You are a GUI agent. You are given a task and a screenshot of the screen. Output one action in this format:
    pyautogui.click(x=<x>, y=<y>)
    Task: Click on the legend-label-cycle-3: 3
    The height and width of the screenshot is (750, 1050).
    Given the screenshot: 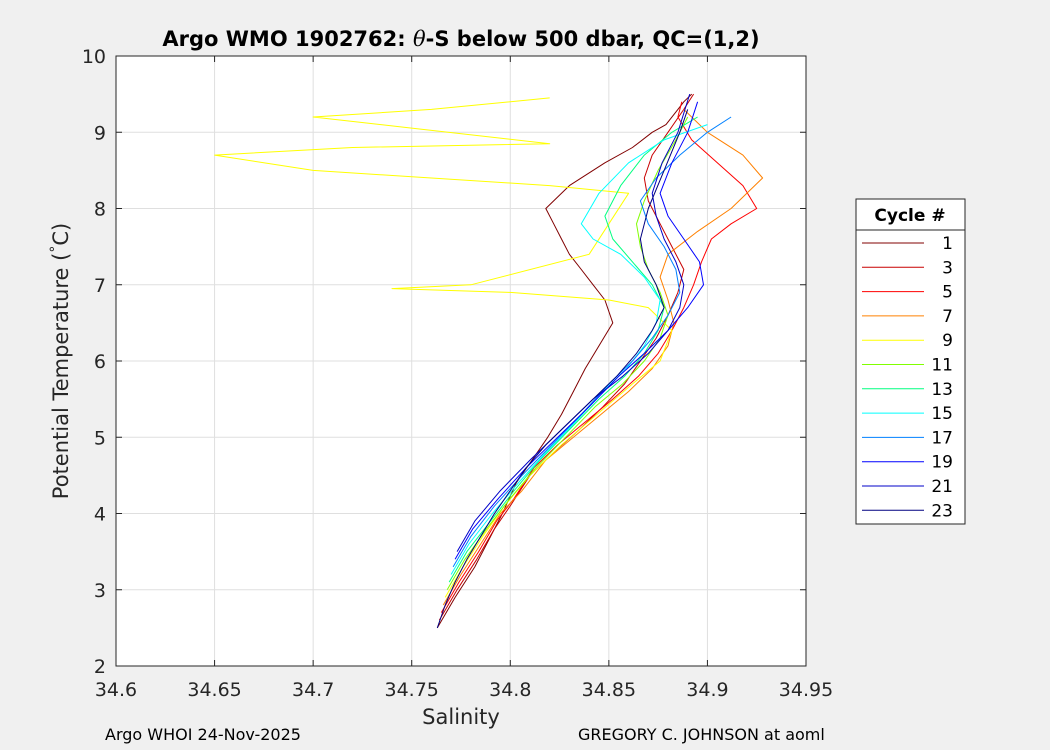 What is the action you would take?
    pyautogui.click(x=947, y=268)
    